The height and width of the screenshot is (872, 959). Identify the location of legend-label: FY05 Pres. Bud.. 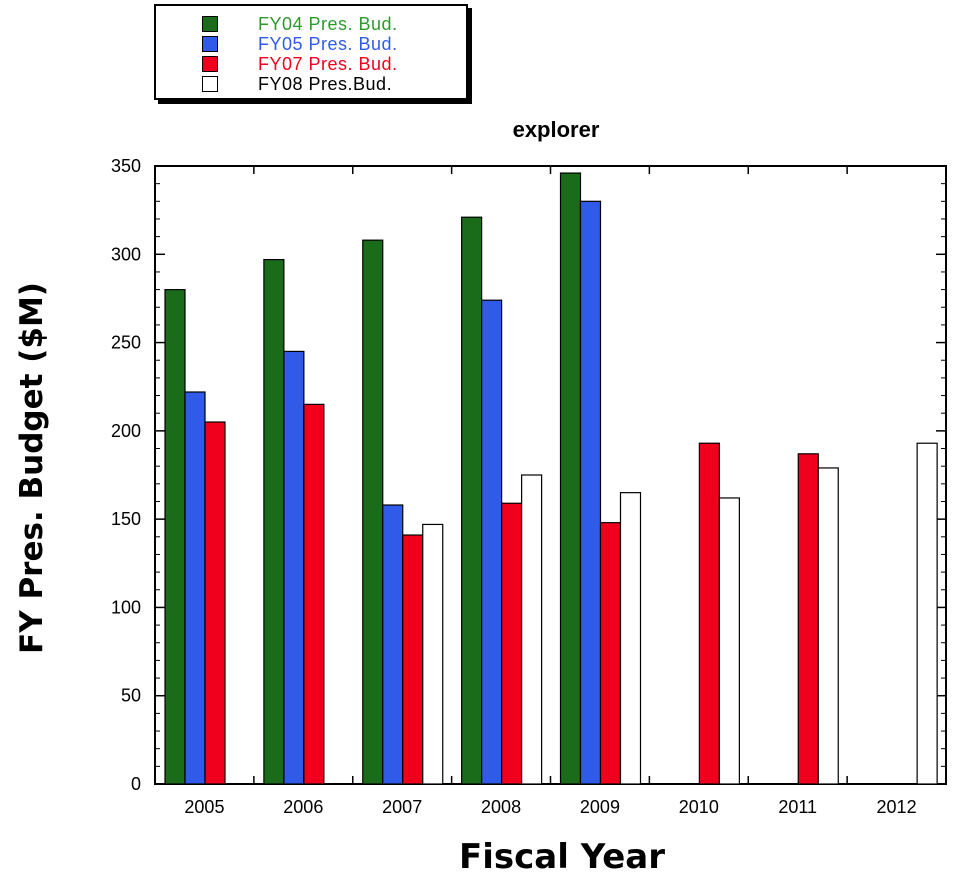
(328, 44).